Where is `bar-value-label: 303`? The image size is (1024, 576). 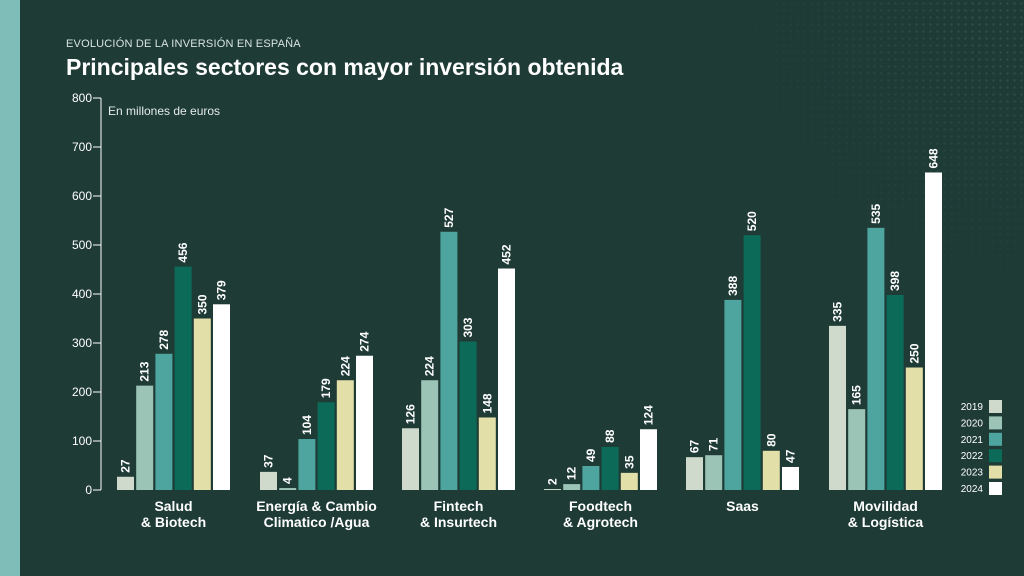 bar-value-label: 303 is located at coordinates (468, 327).